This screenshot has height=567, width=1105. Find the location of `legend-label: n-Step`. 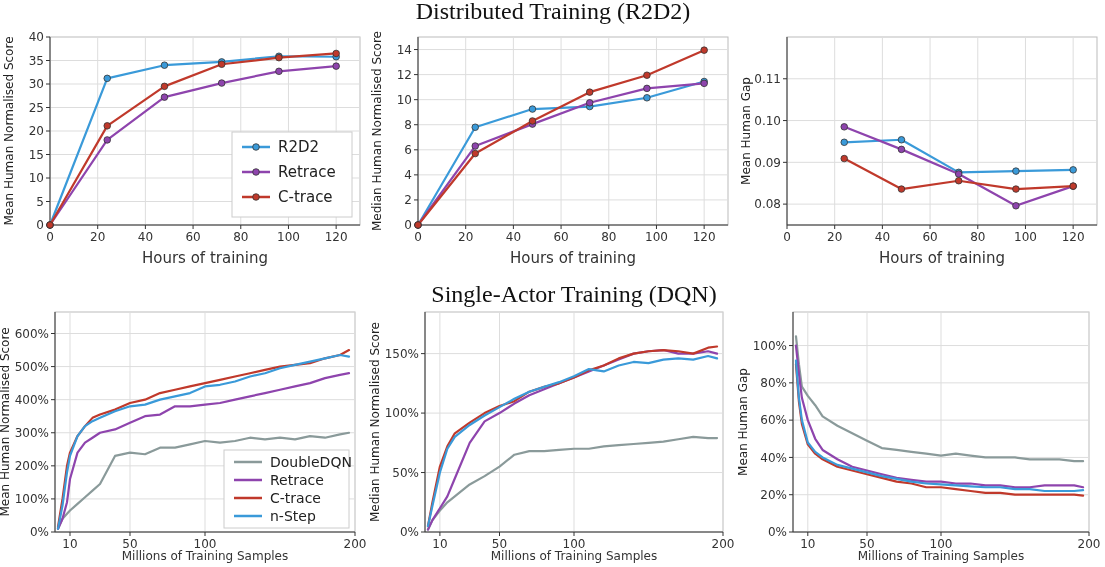

legend-label: n-Step is located at coordinates (293, 515).